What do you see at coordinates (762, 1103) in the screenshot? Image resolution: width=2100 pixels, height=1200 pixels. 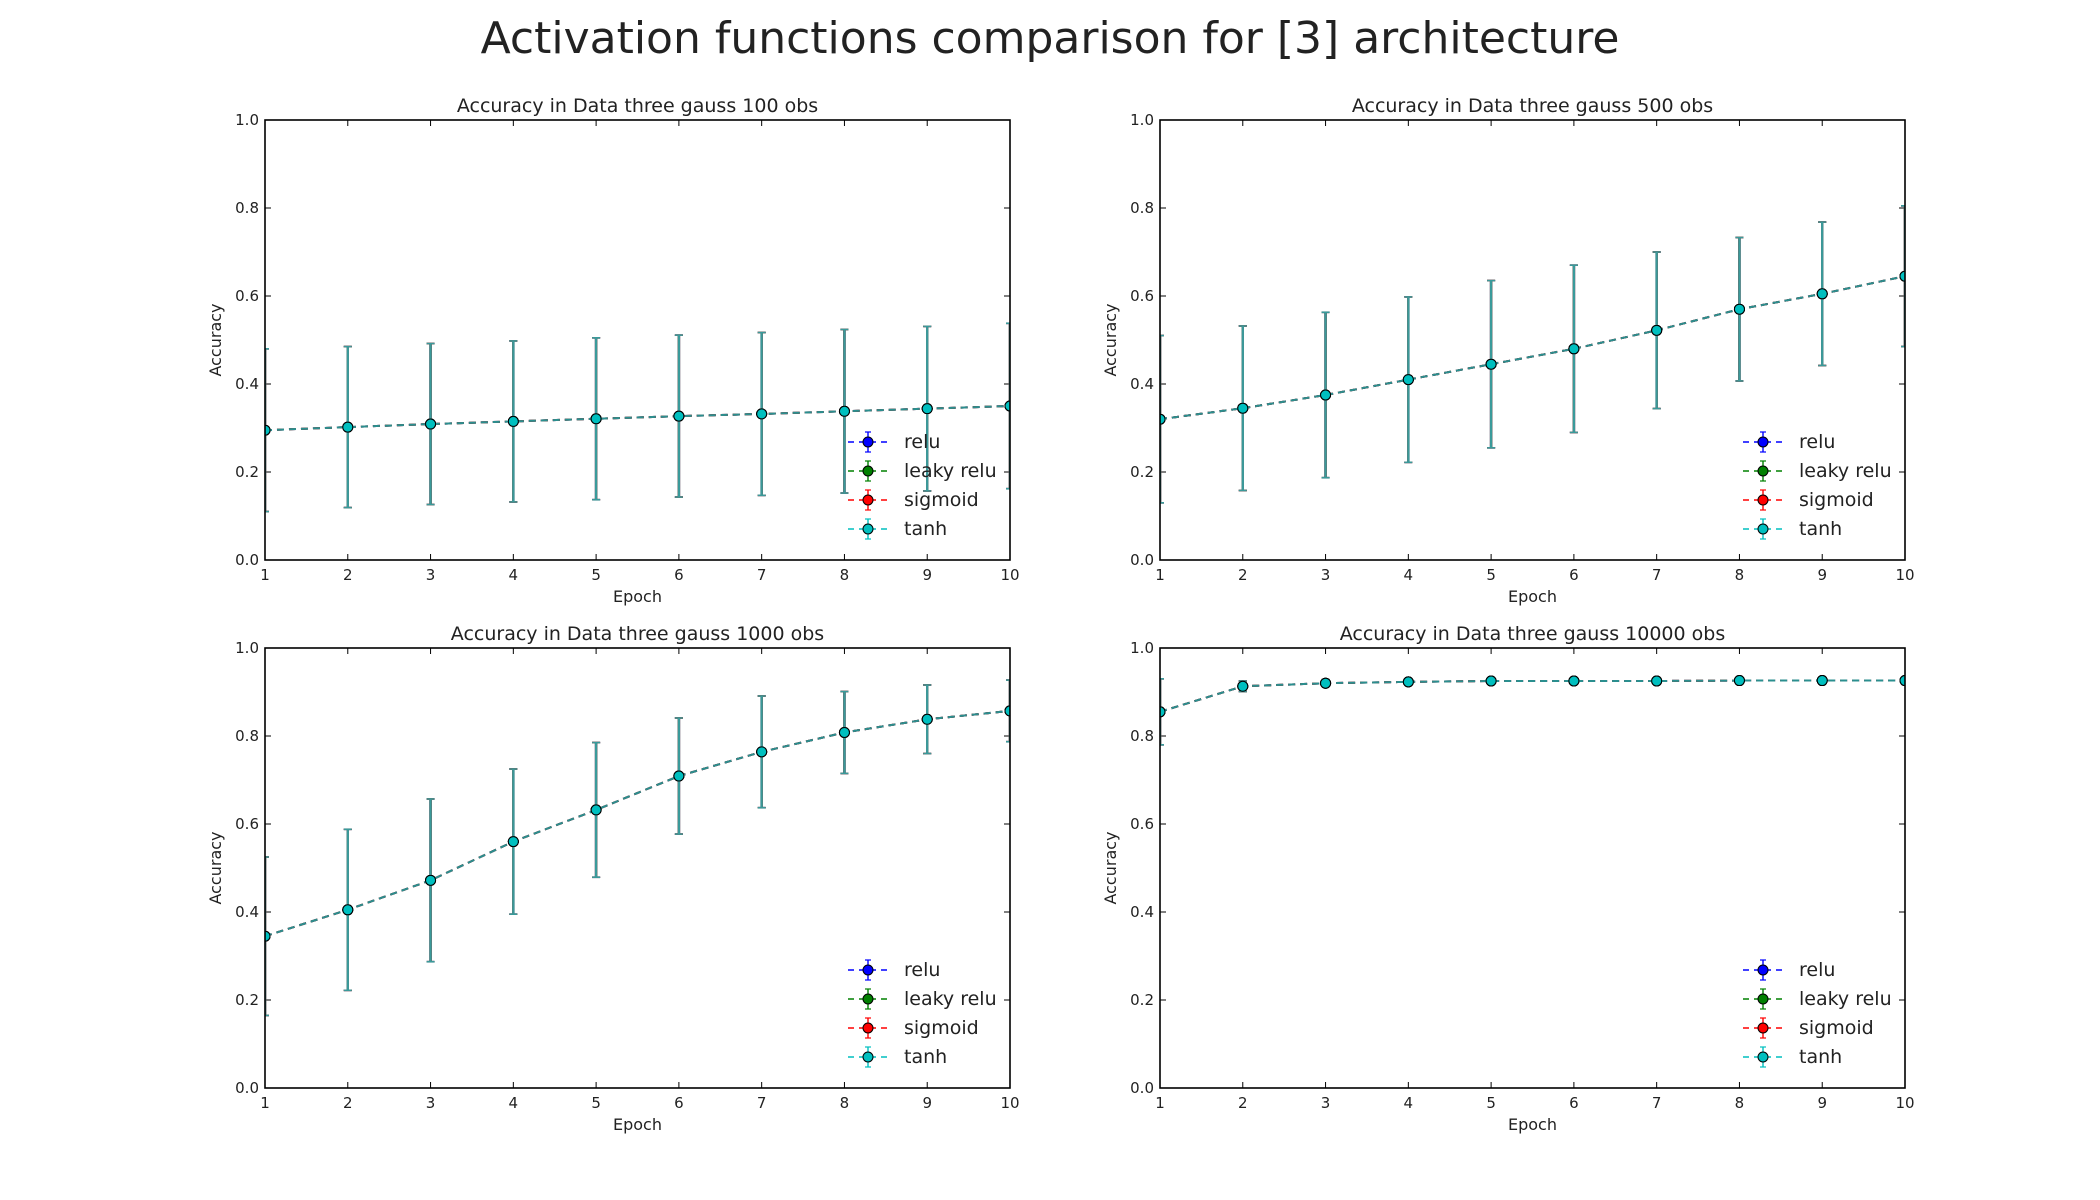 I see `x-tick-label: 7` at bounding box center [762, 1103].